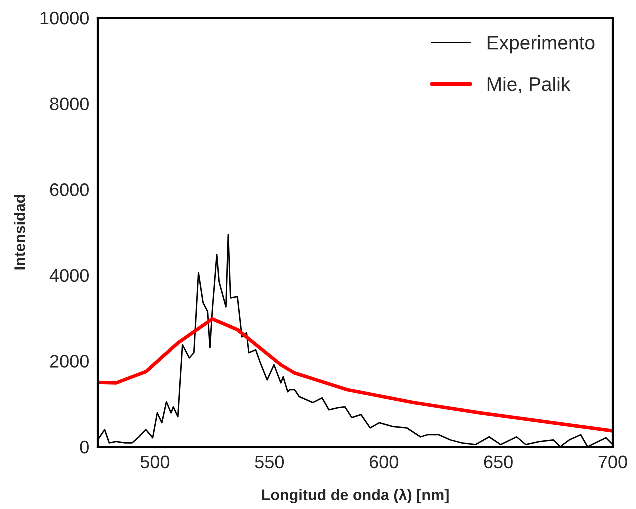 The width and height of the screenshot is (636, 509). What do you see at coordinates (498, 462) in the screenshot?
I see `x-tick-label: 650` at bounding box center [498, 462].